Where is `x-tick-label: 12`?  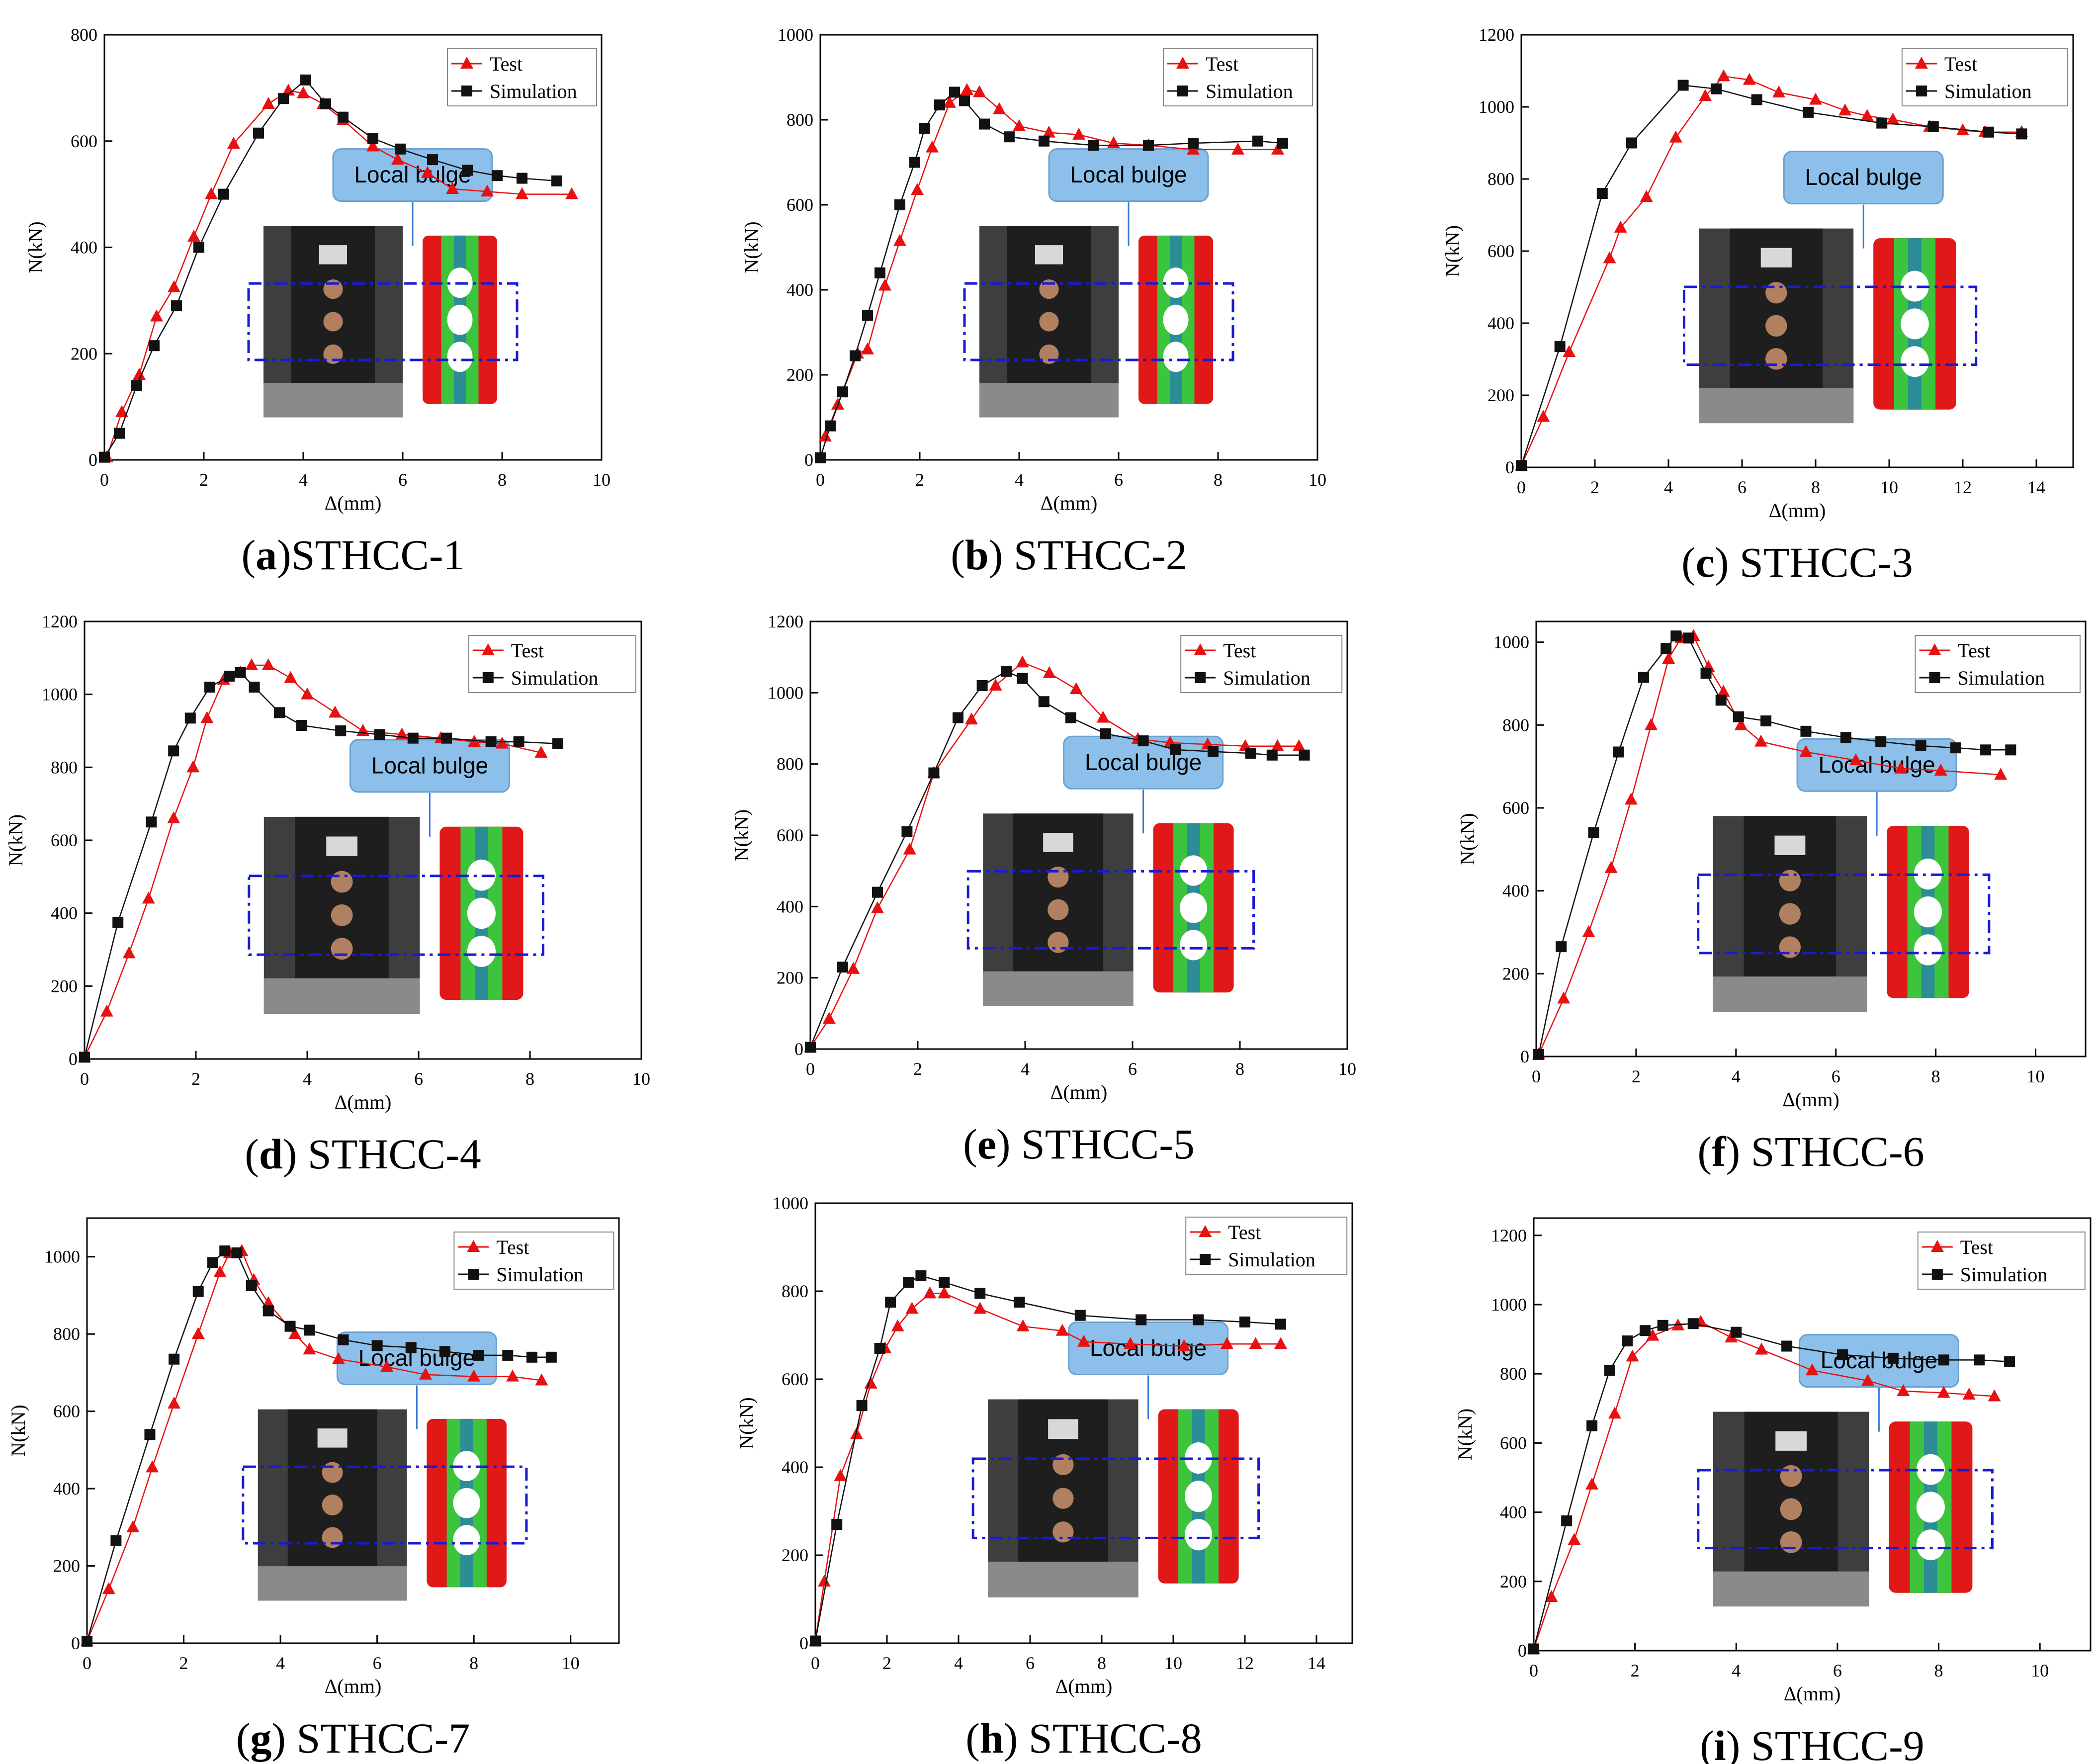
x-tick-label: 12 is located at coordinates (1963, 487).